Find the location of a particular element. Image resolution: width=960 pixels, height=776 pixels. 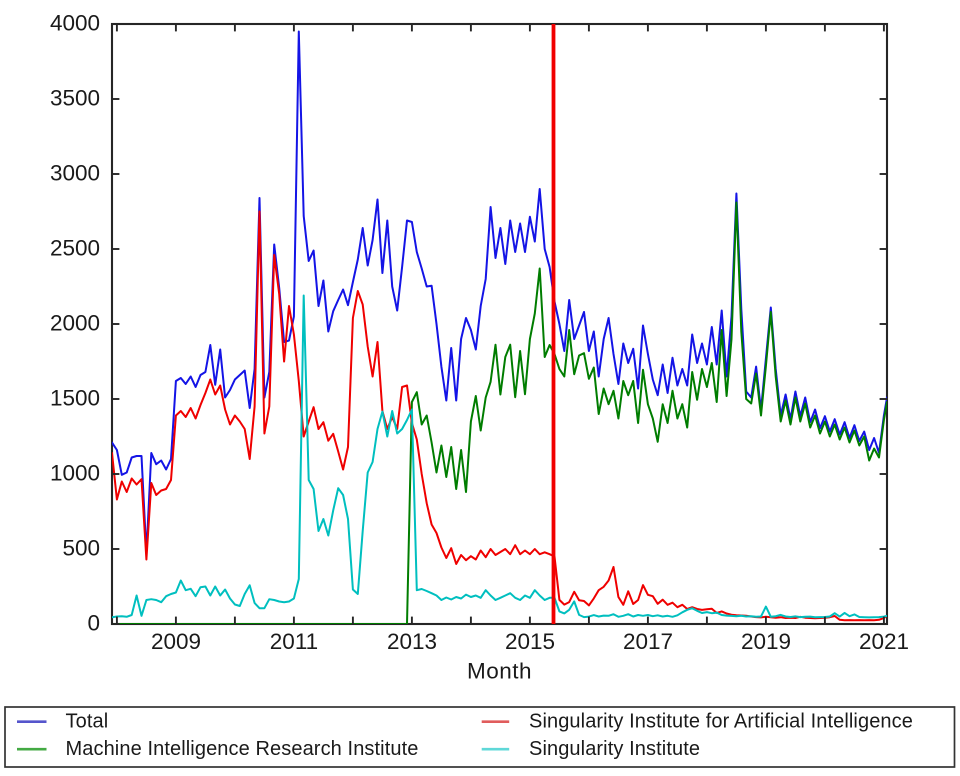

svg-text: 1500 is located at coordinates (75, 398).